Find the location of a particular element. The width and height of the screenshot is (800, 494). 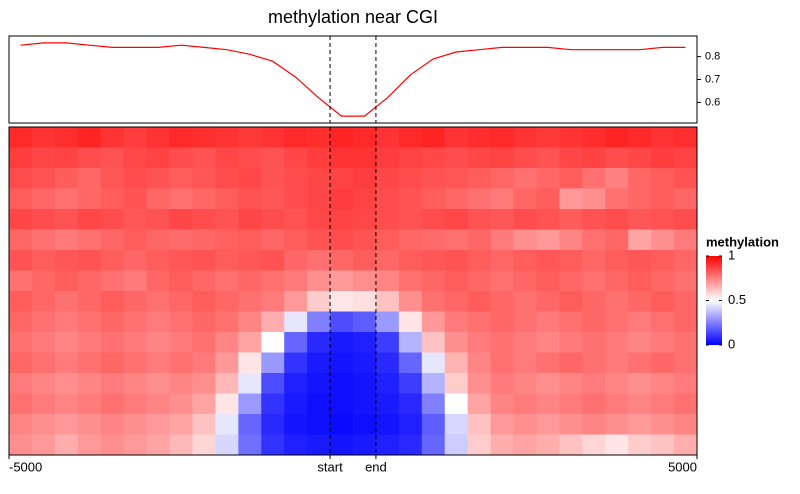

profile-line is located at coordinates (353, 79).